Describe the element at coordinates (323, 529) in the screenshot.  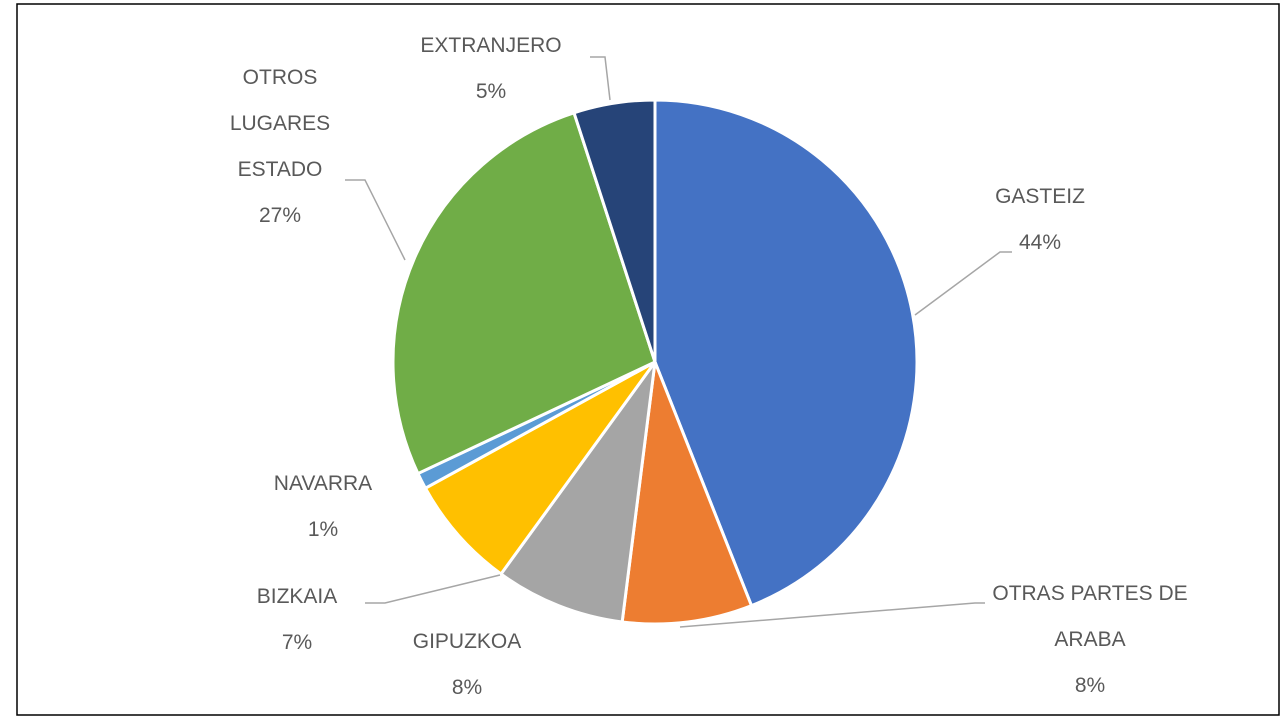
I see `label-value: 1%` at that location.